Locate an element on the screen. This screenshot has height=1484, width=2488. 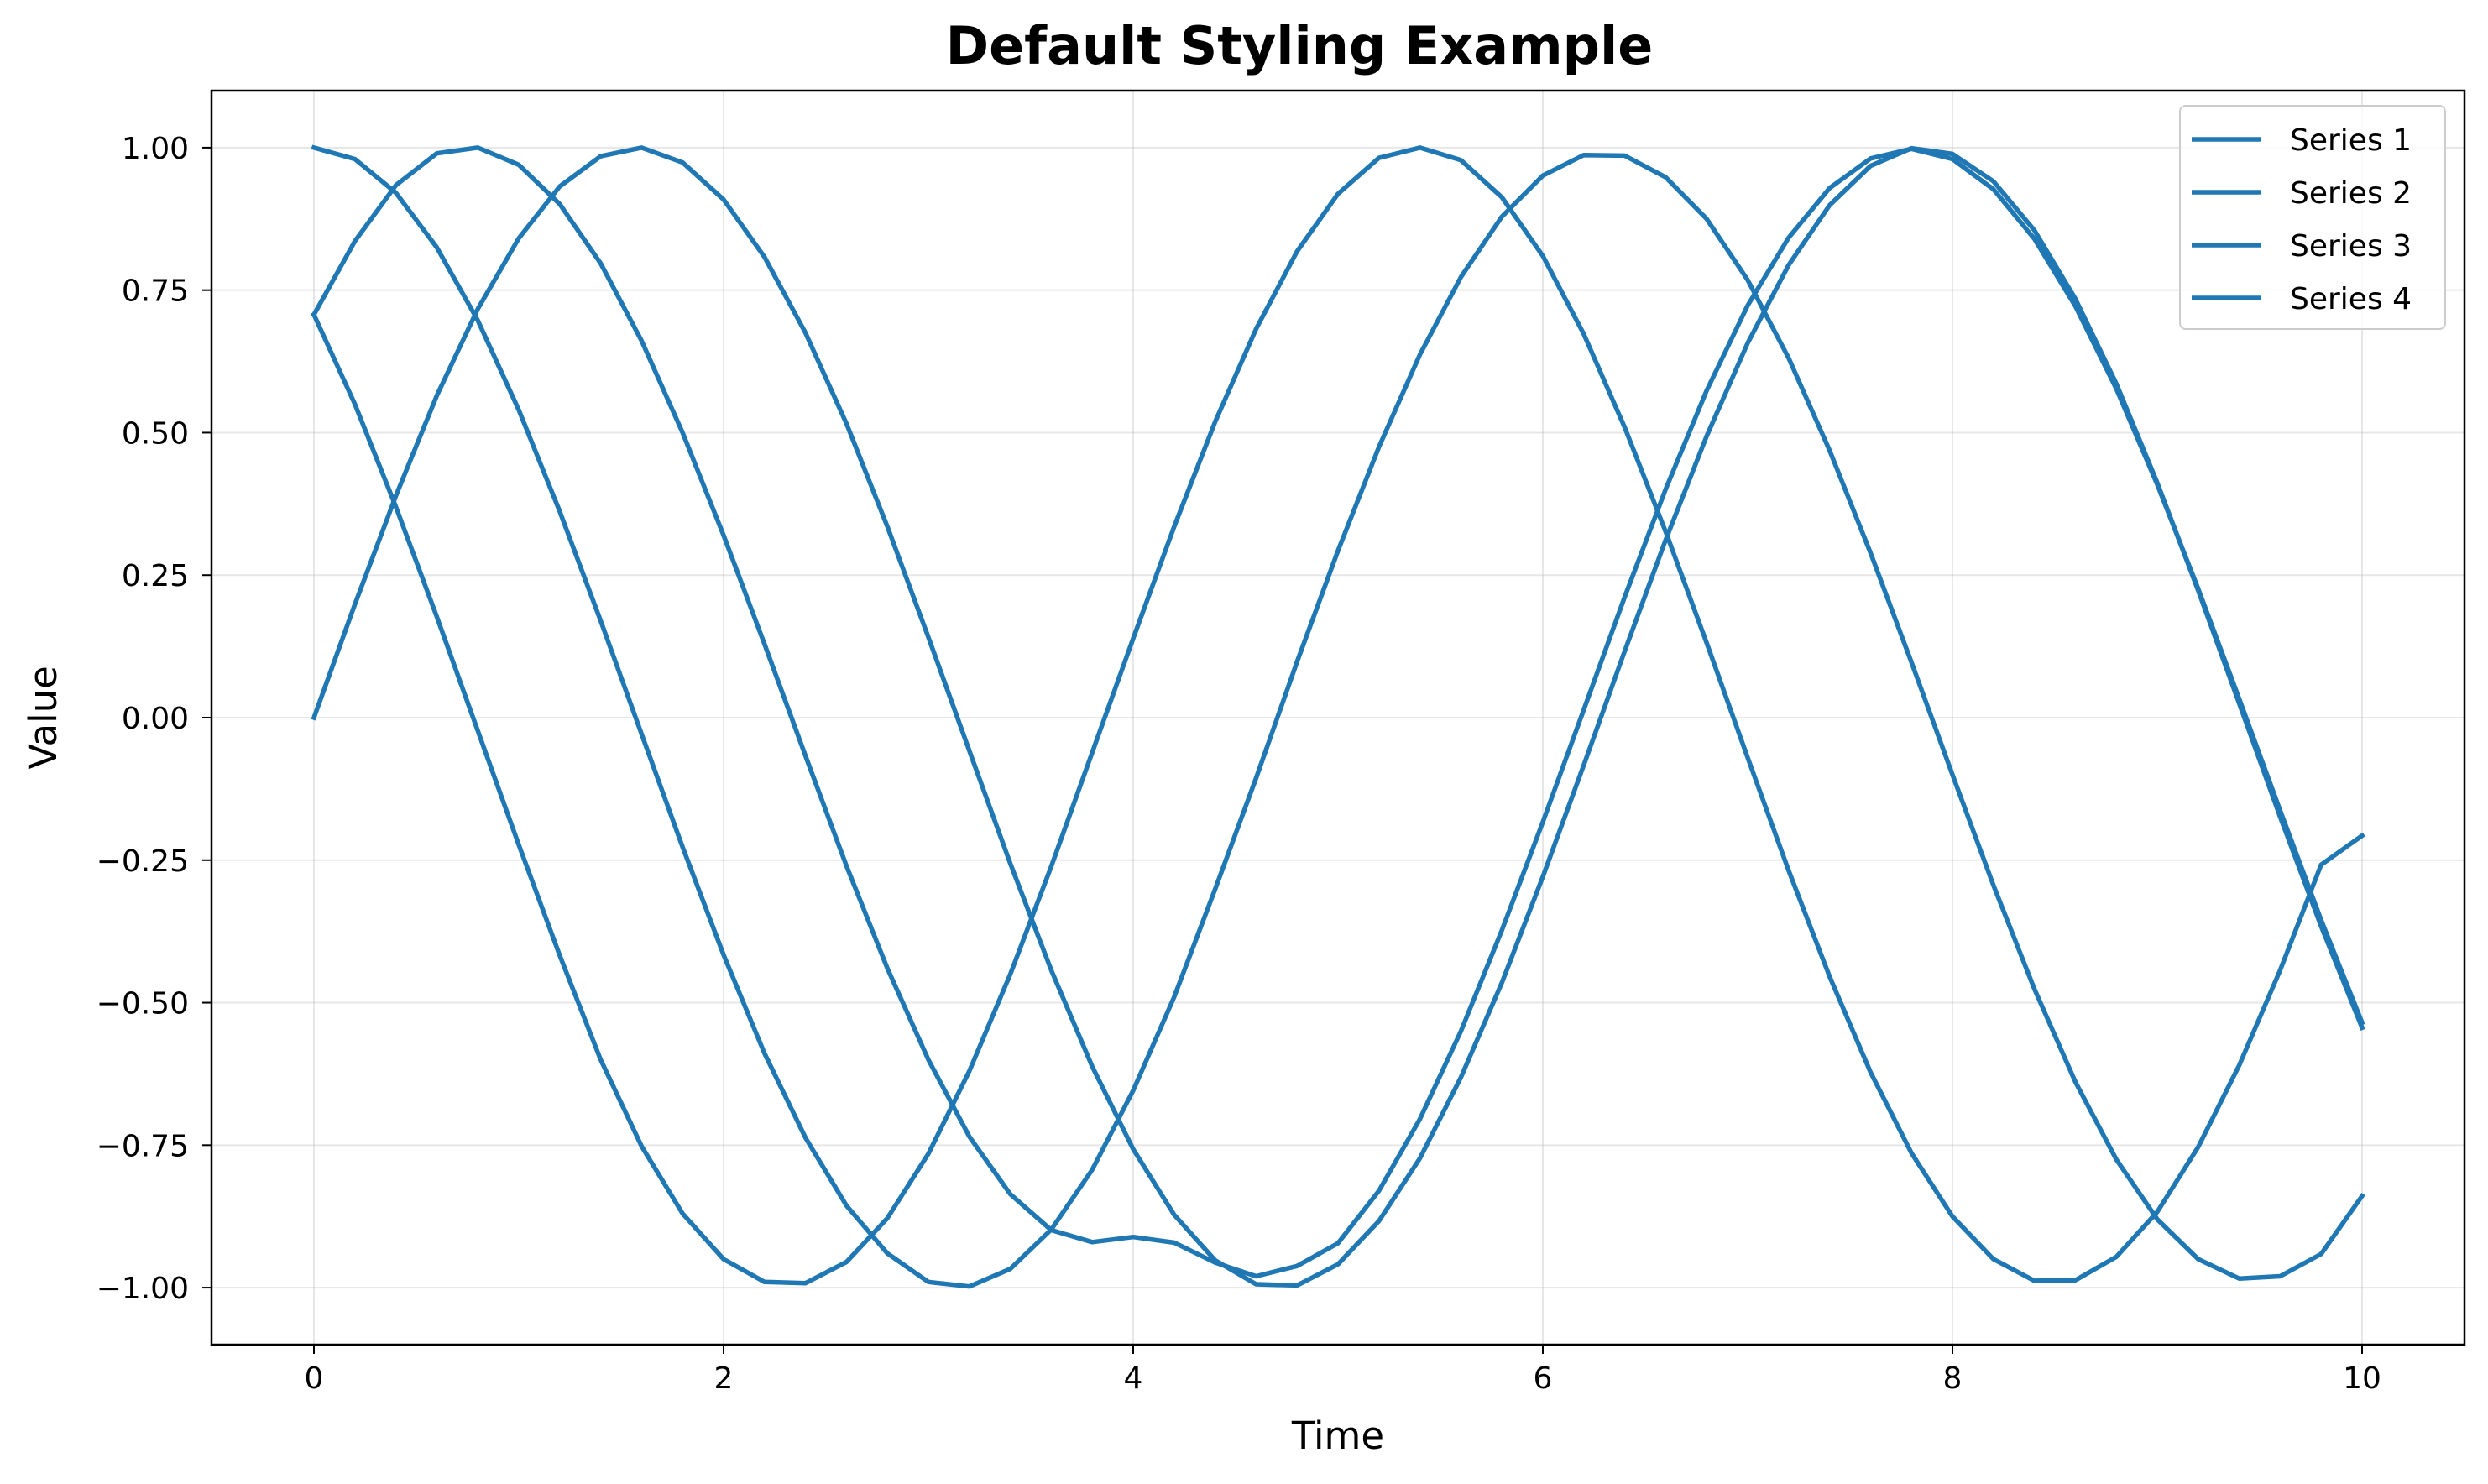
y-axis-ticks: −1.00 −0.75 −0.50 −0.25 0.00 0.25 0.50 0.75 1.00 is located at coordinates (154, 719).